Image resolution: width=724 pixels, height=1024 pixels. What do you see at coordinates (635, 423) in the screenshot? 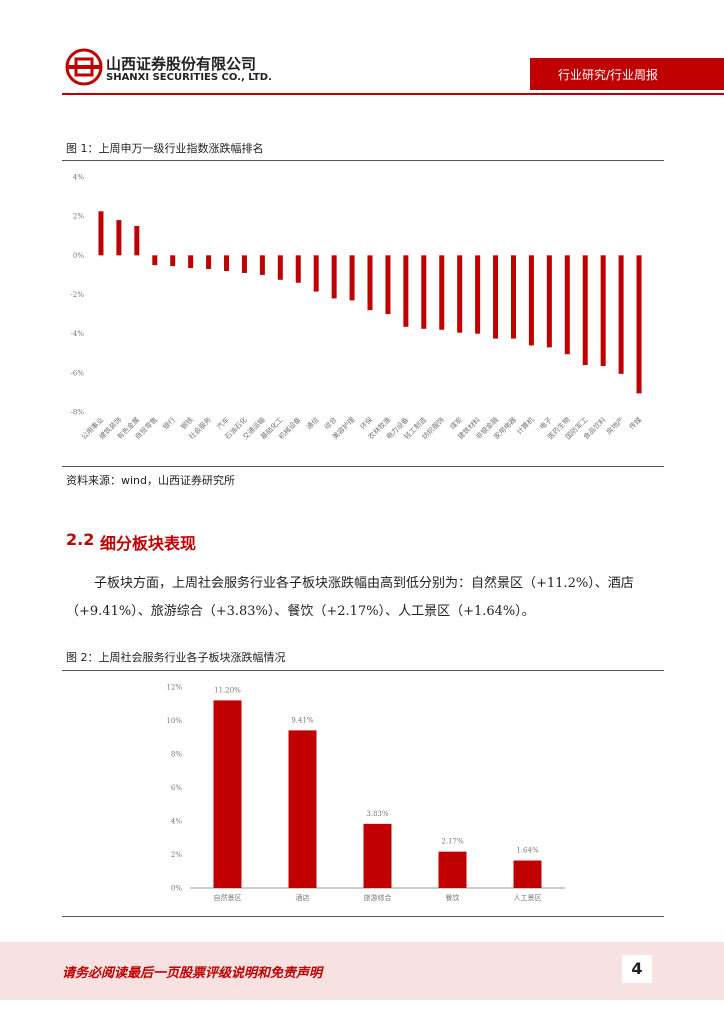
I see `x-tick-label: 传媒` at bounding box center [635, 423].